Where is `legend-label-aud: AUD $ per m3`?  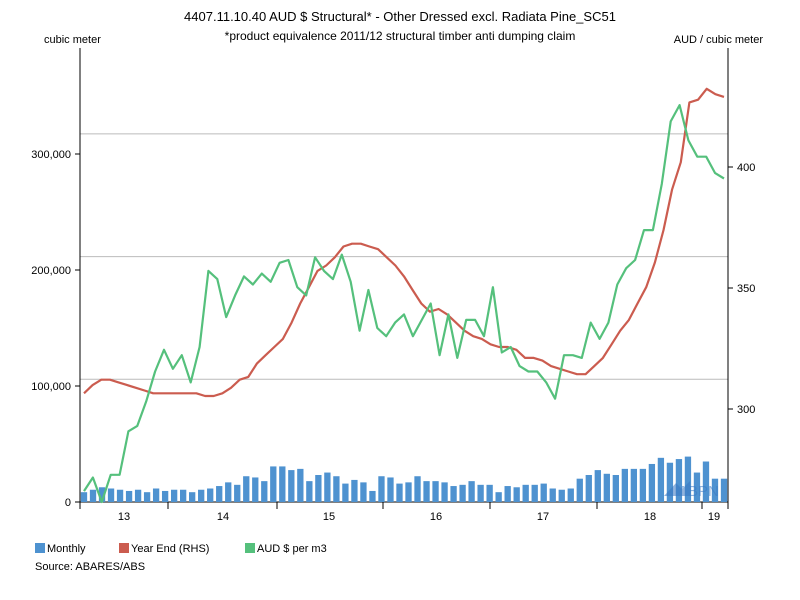
legend-label-aud: AUD $ per m3 is located at coordinates (292, 549).